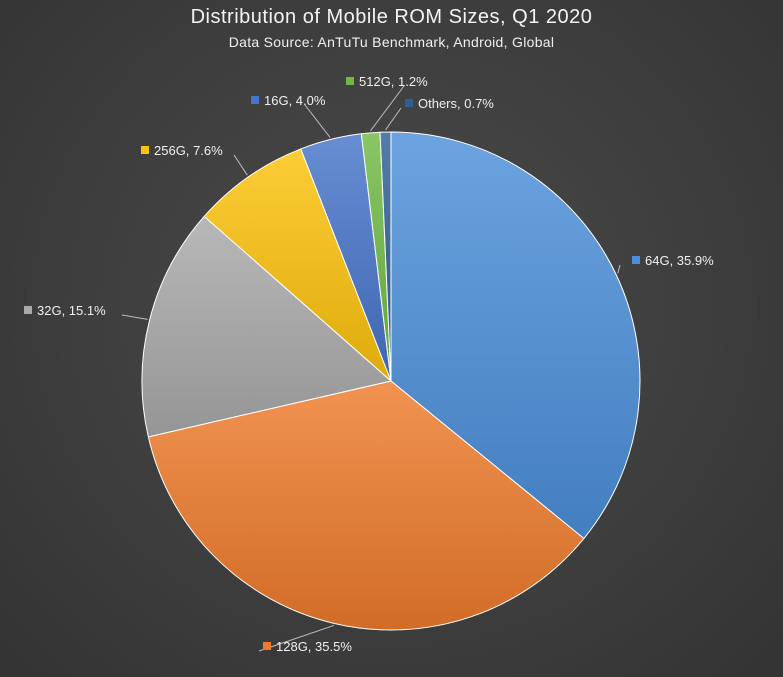 This screenshot has width=783, height=677. I want to click on leader-line-512g, so click(387, 108).